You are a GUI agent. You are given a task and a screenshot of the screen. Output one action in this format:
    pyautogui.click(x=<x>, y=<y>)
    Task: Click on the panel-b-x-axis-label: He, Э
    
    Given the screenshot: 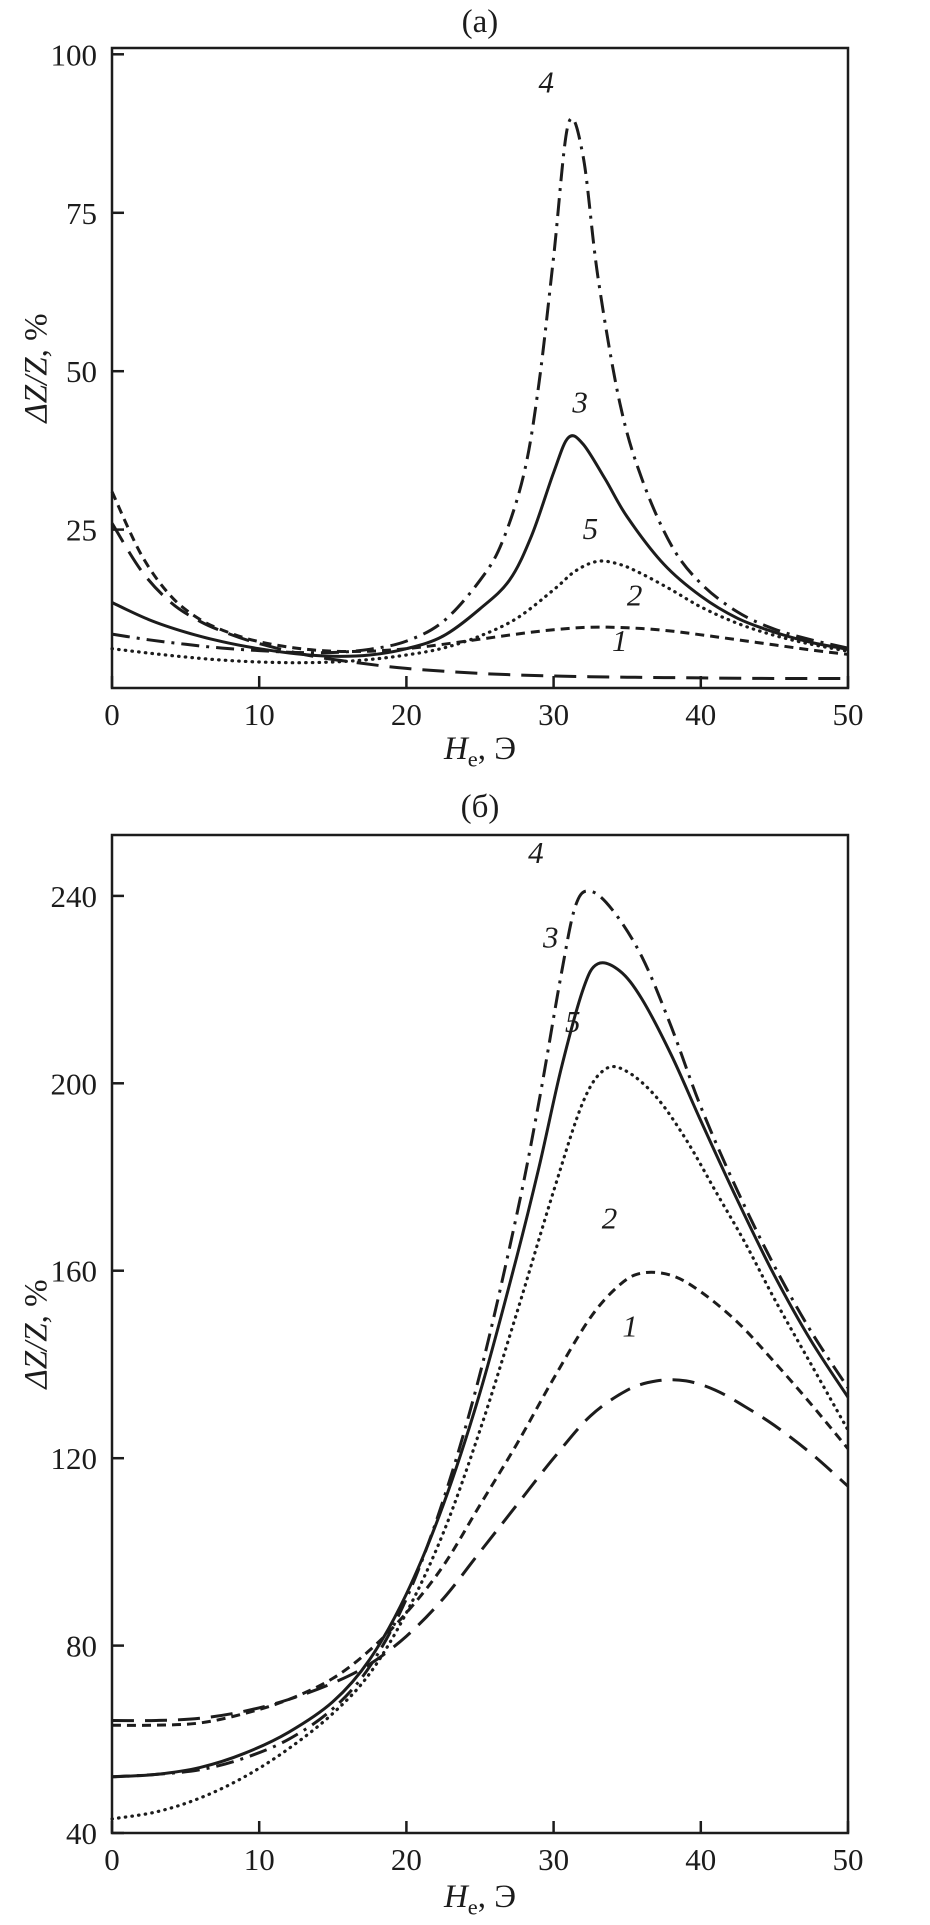 What is the action you would take?
    pyautogui.click(x=480, y=1900)
    